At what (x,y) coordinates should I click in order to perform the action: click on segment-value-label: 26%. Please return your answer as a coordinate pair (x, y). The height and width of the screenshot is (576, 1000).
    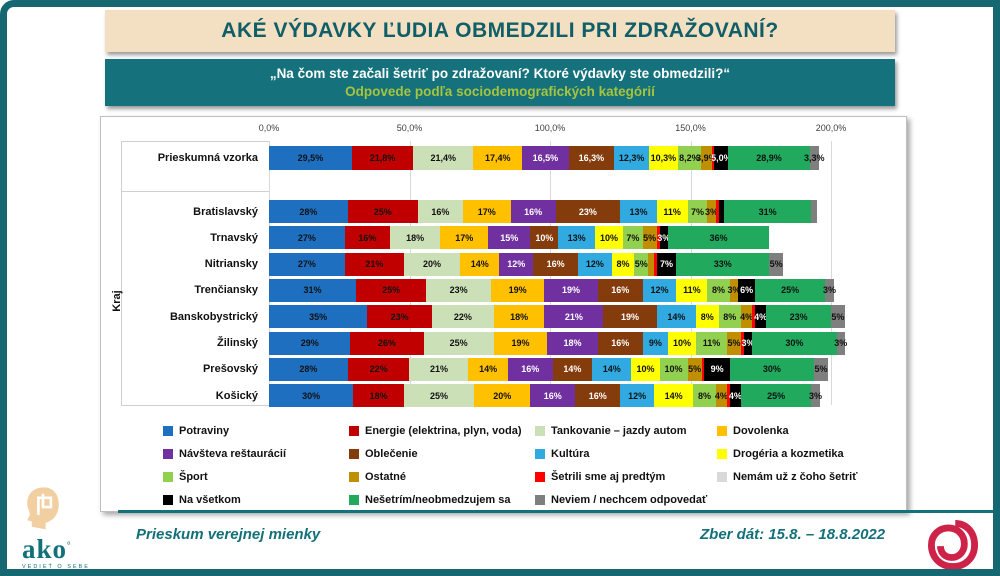
    Looking at the image, I should click on (387, 343).